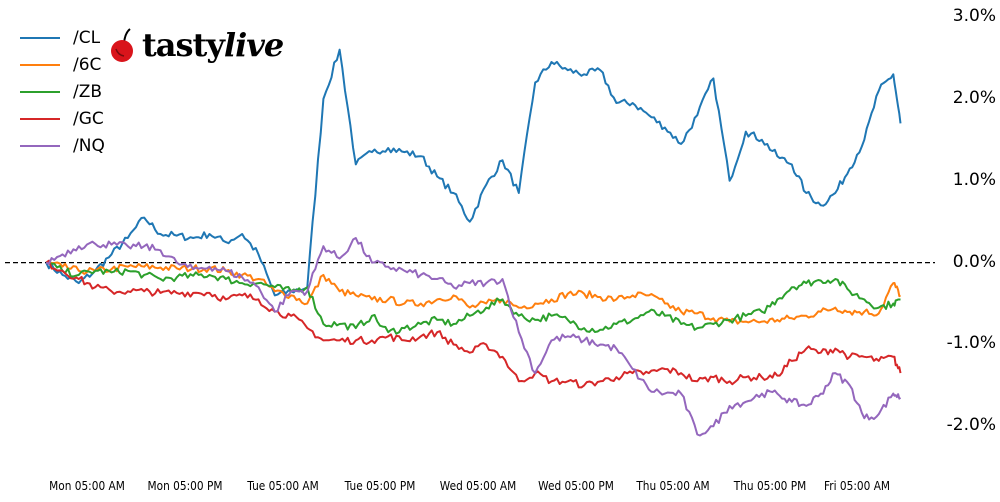 This screenshot has height=502, width=1000. What do you see at coordinates (473, 298) in the screenshot?
I see `series-line-zb` at bounding box center [473, 298].